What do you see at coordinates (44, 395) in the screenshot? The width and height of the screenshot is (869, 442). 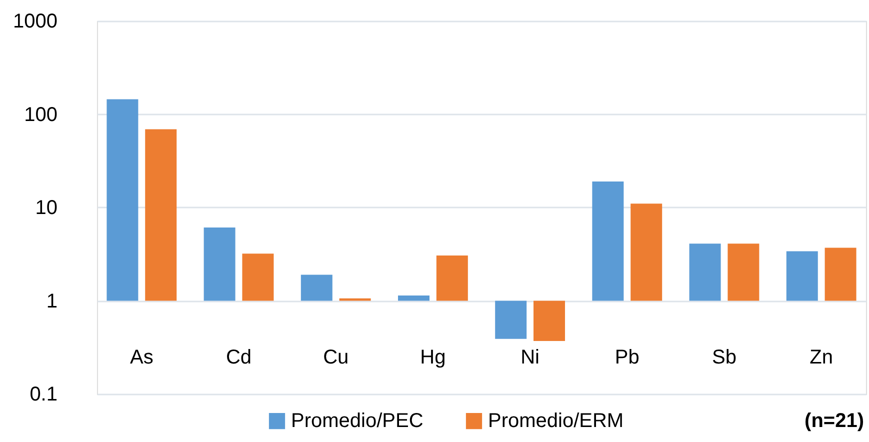 I see `y-tick-label: 0.1` at bounding box center [44, 395].